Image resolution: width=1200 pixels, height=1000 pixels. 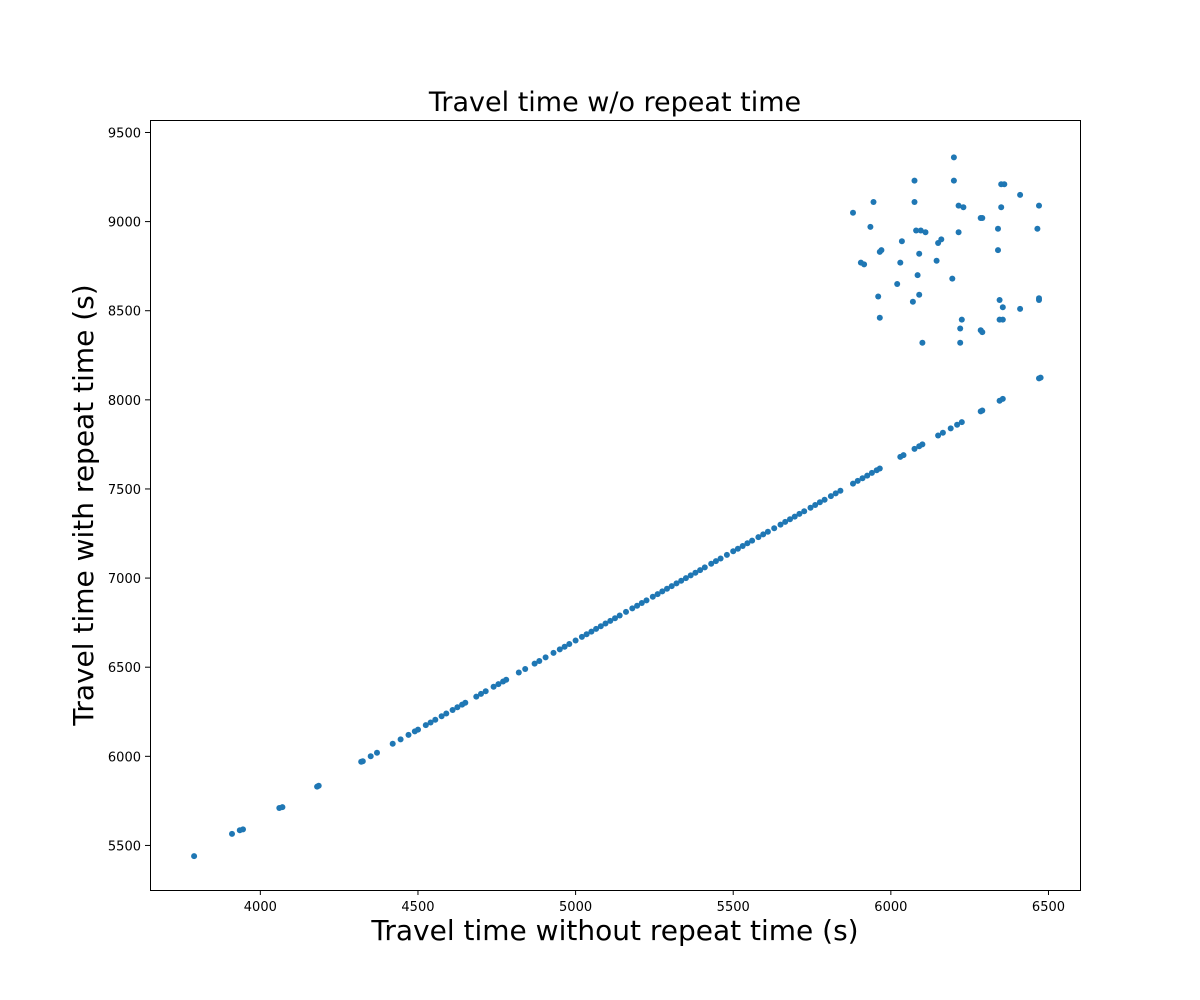 What do you see at coordinates (654, 902) in the screenshot?
I see `x-axis: 4000 4500 5000 5500 6000 6500` at bounding box center [654, 902].